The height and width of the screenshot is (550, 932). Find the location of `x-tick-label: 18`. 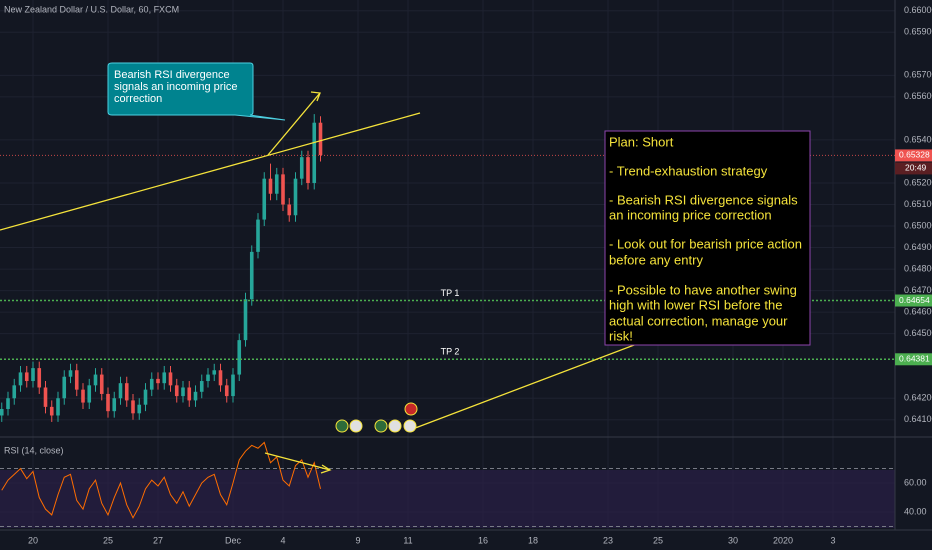

x-tick-label: 18 is located at coordinates (533, 540).